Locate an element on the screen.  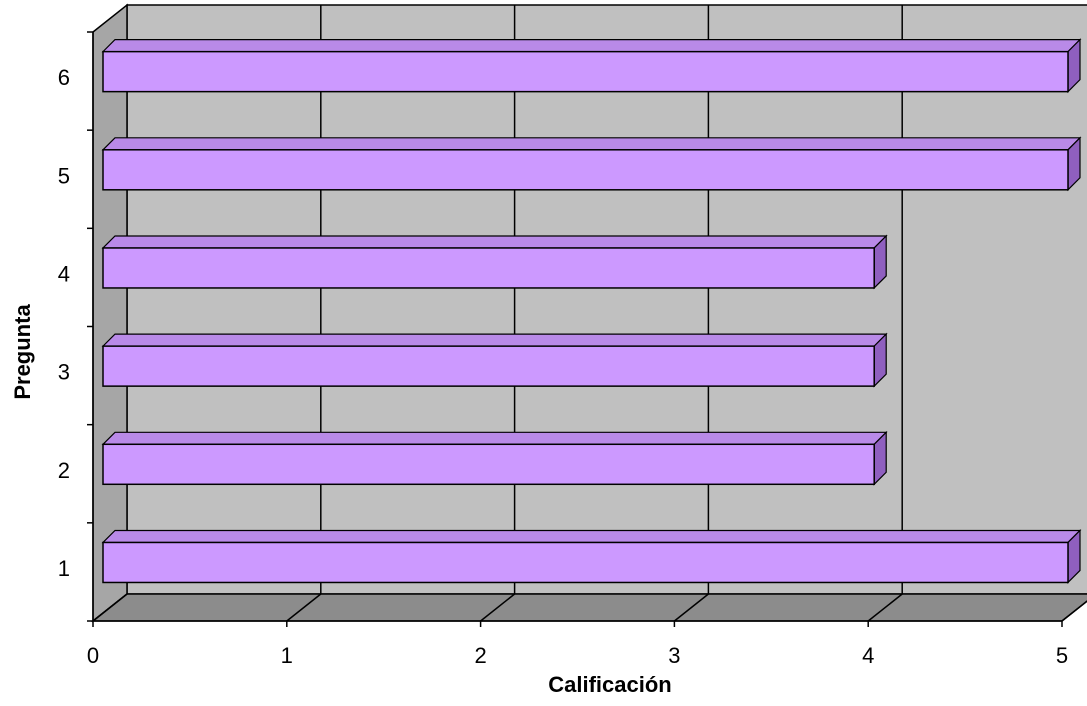
y-tick-label-2: 2 is located at coordinates (64, 470).